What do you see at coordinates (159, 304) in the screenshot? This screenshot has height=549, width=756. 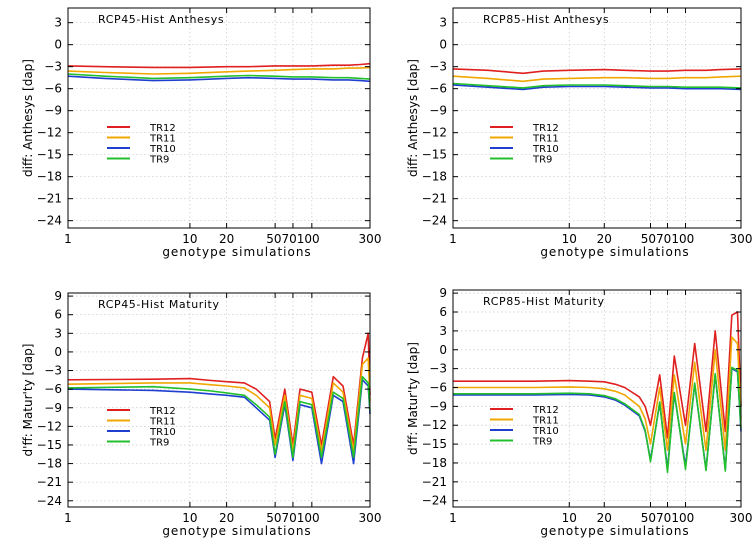 I see `panel-title: RCP45-Hist Maturity` at bounding box center [159, 304].